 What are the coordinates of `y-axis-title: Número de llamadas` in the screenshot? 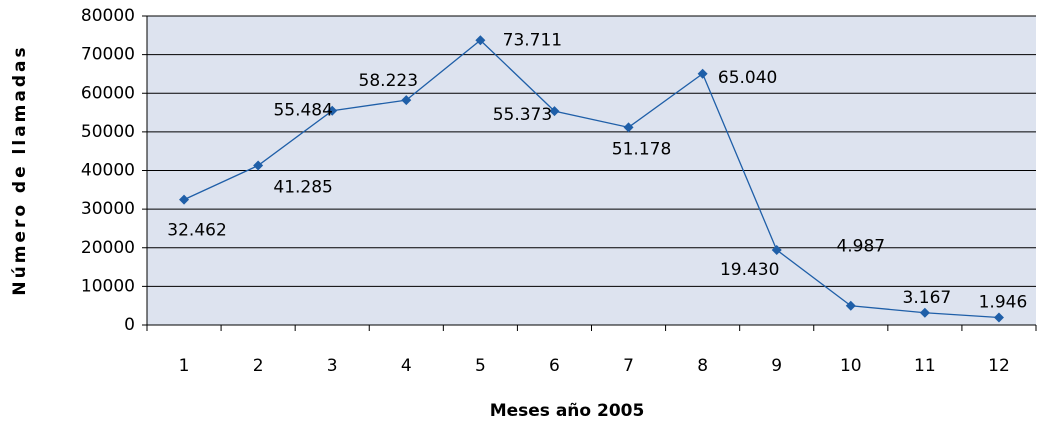 It's located at (20, 169).